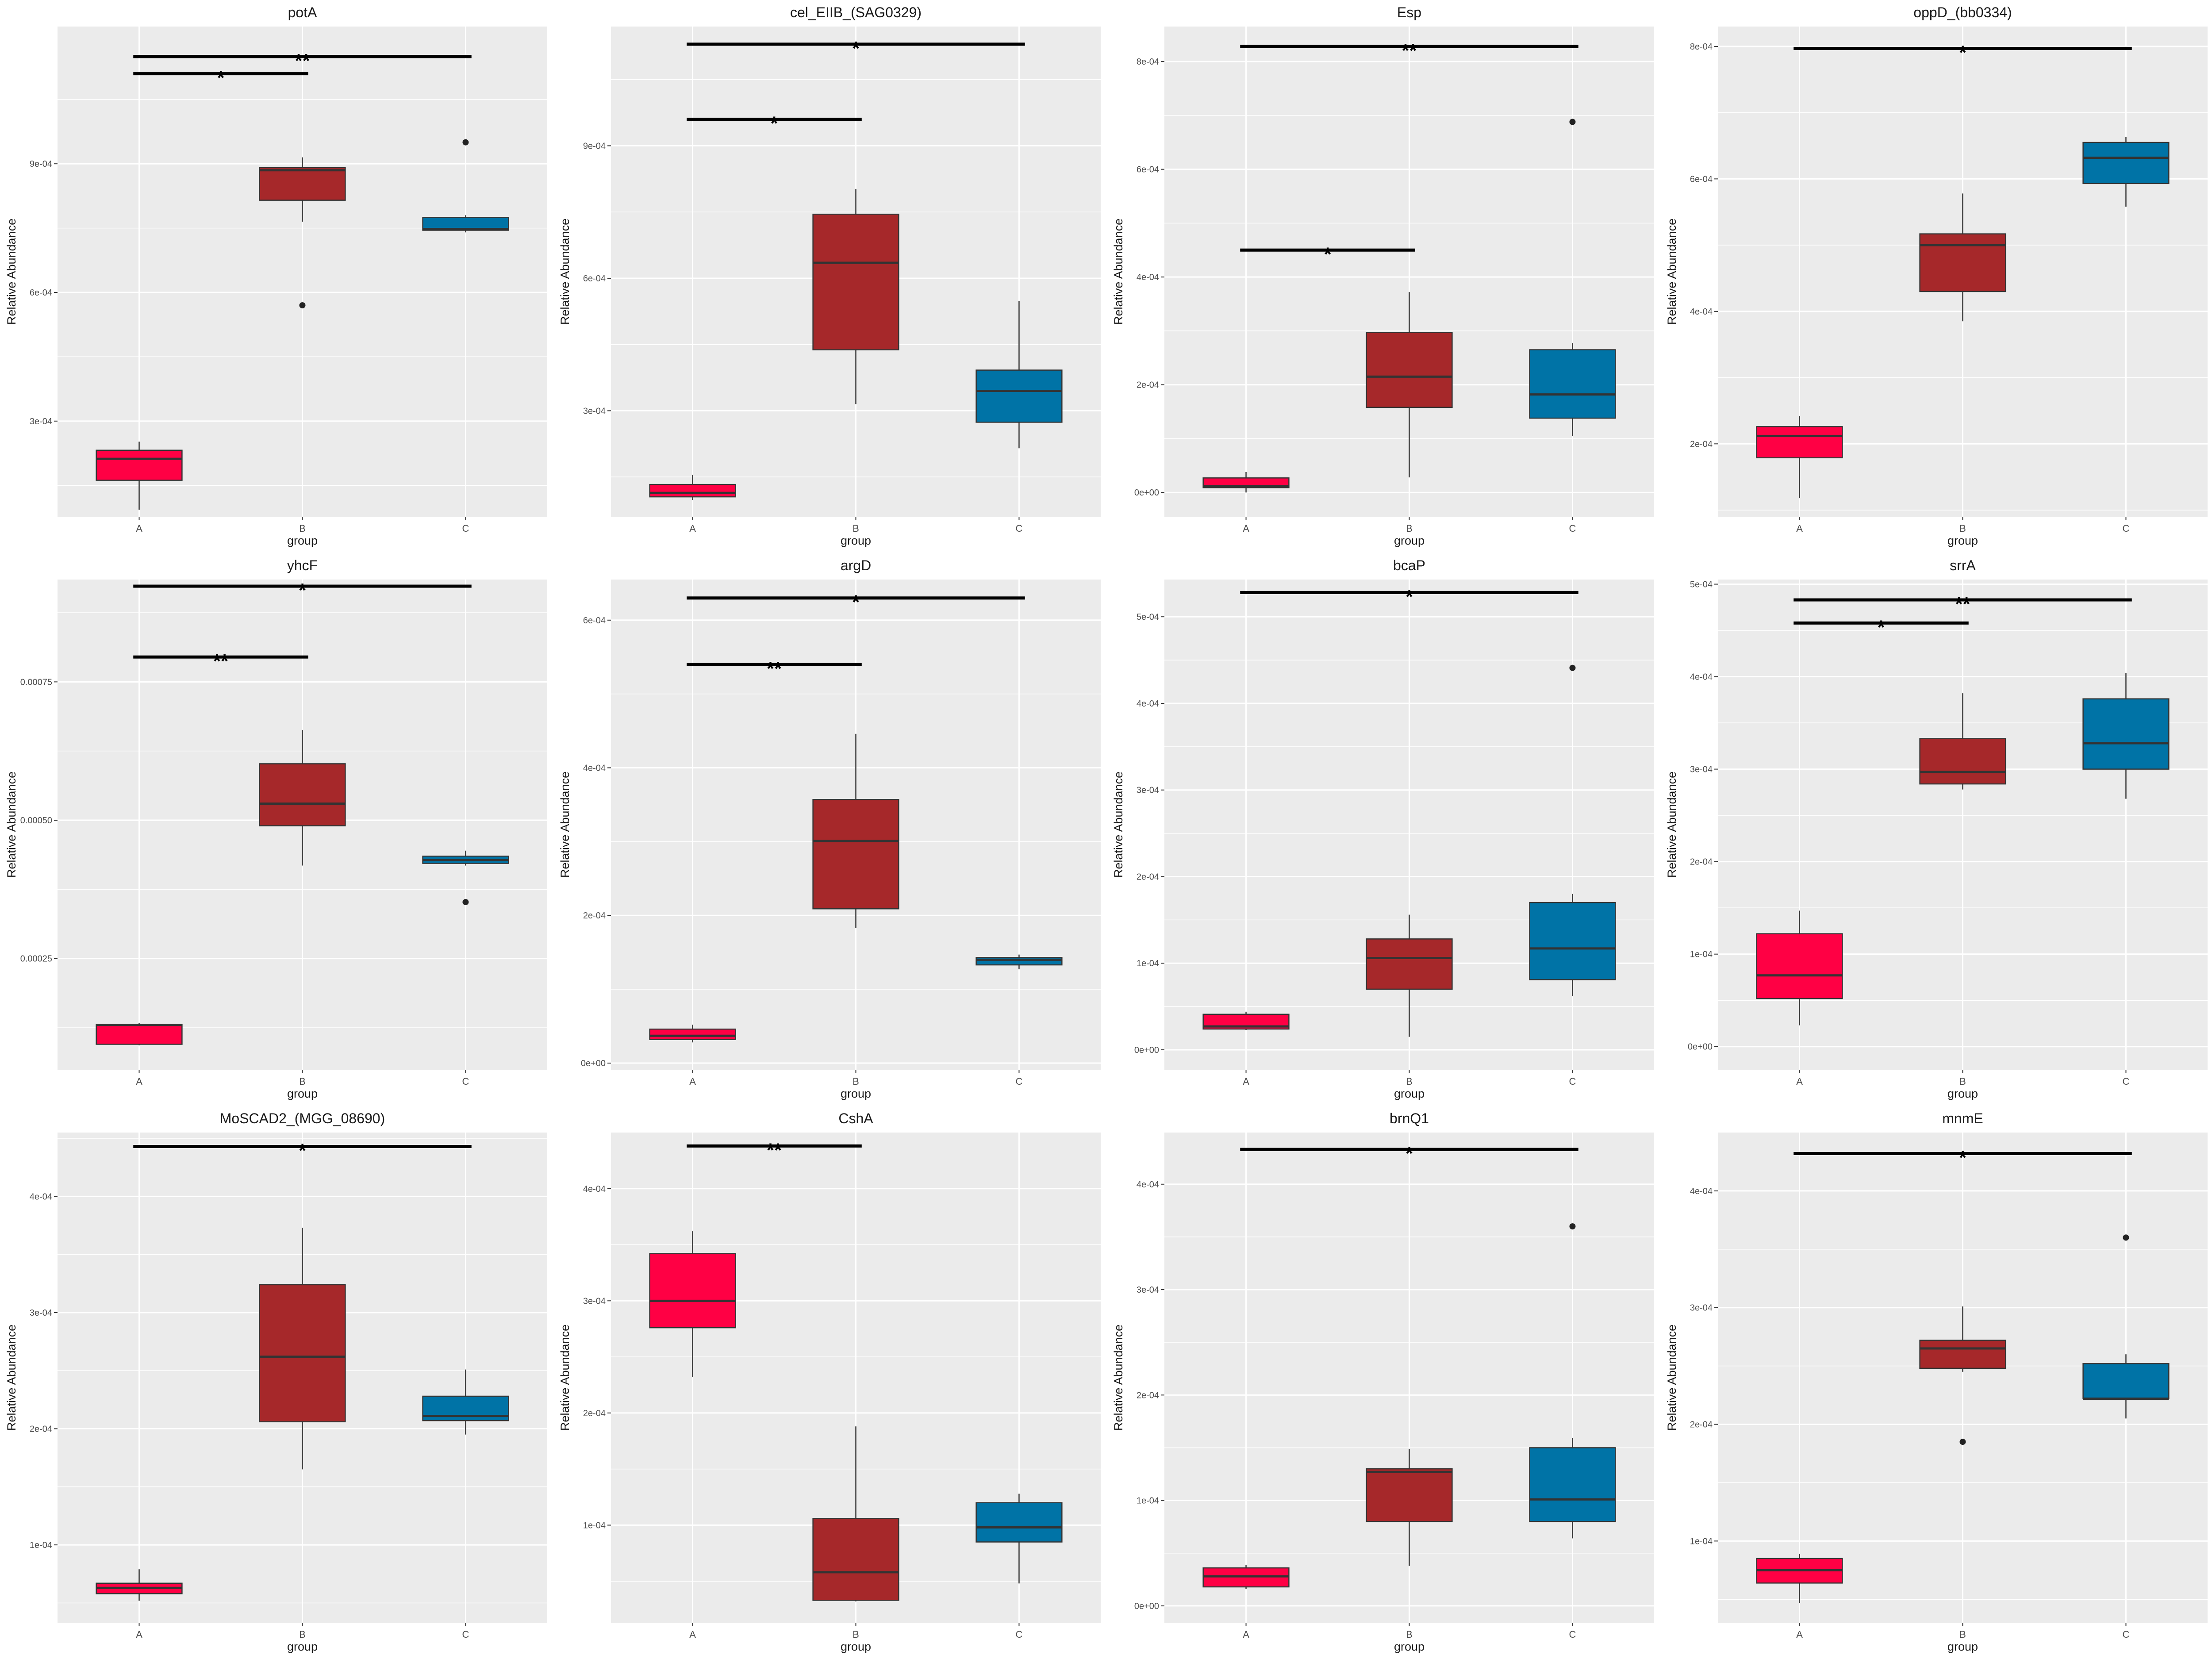  I want to click on y-tick-label: 0.00025, so click(36, 959).